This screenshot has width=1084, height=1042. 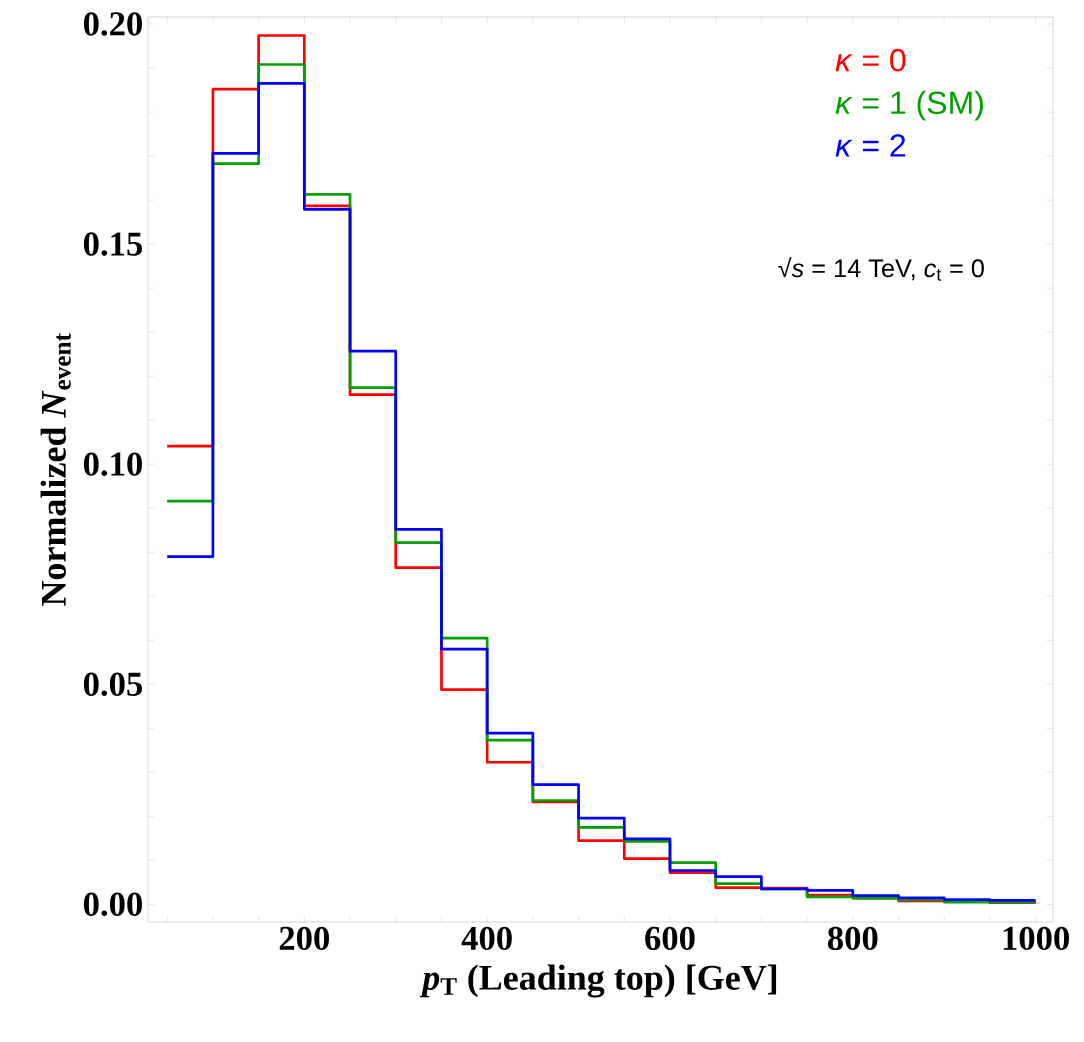 What do you see at coordinates (870, 60) in the screenshot?
I see `text: κ = 0` at bounding box center [870, 60].